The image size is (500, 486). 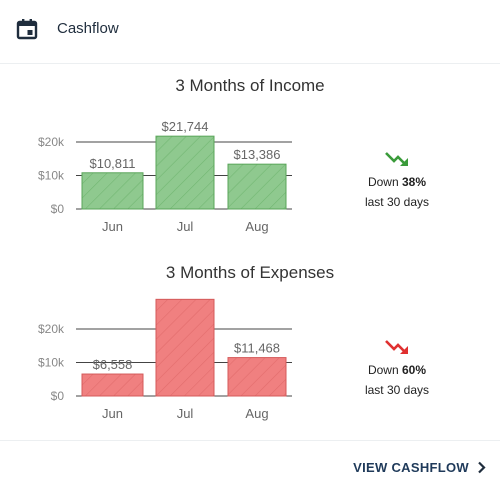 I want to click on data-label: $11,468, so click(x=257, y=348).